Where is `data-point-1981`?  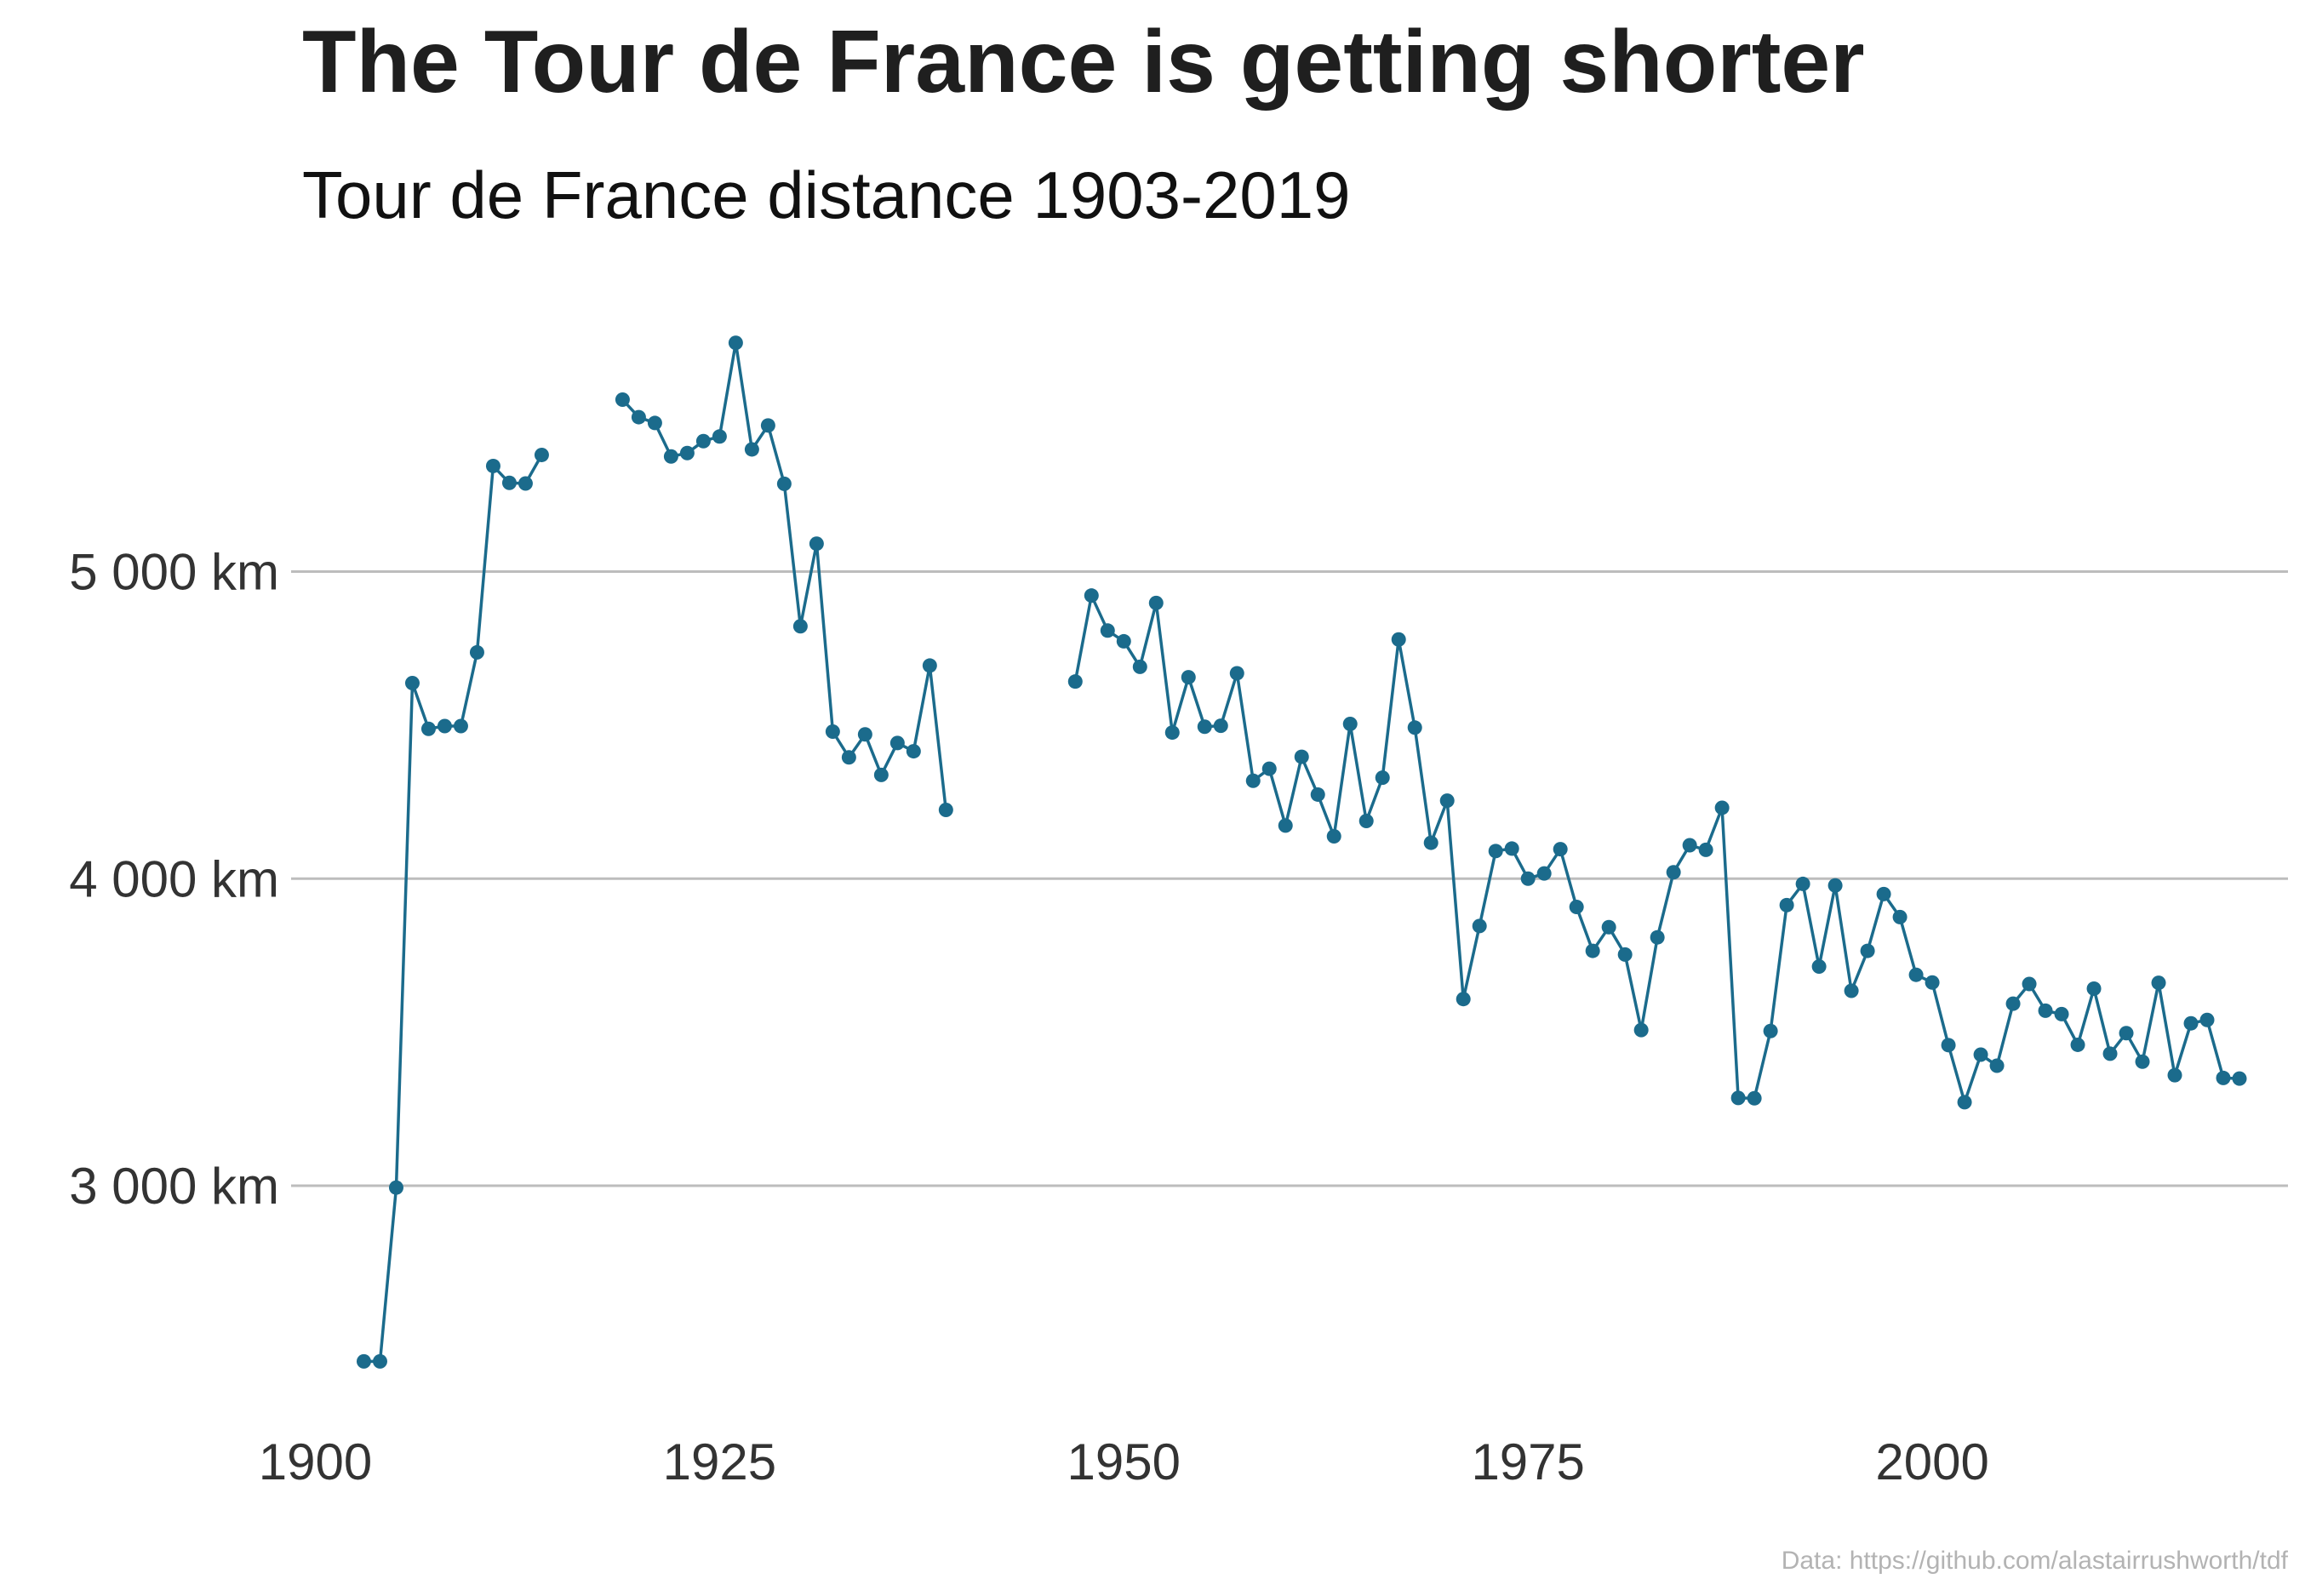
data-point-1981 is located at coordinates (1625, 954).